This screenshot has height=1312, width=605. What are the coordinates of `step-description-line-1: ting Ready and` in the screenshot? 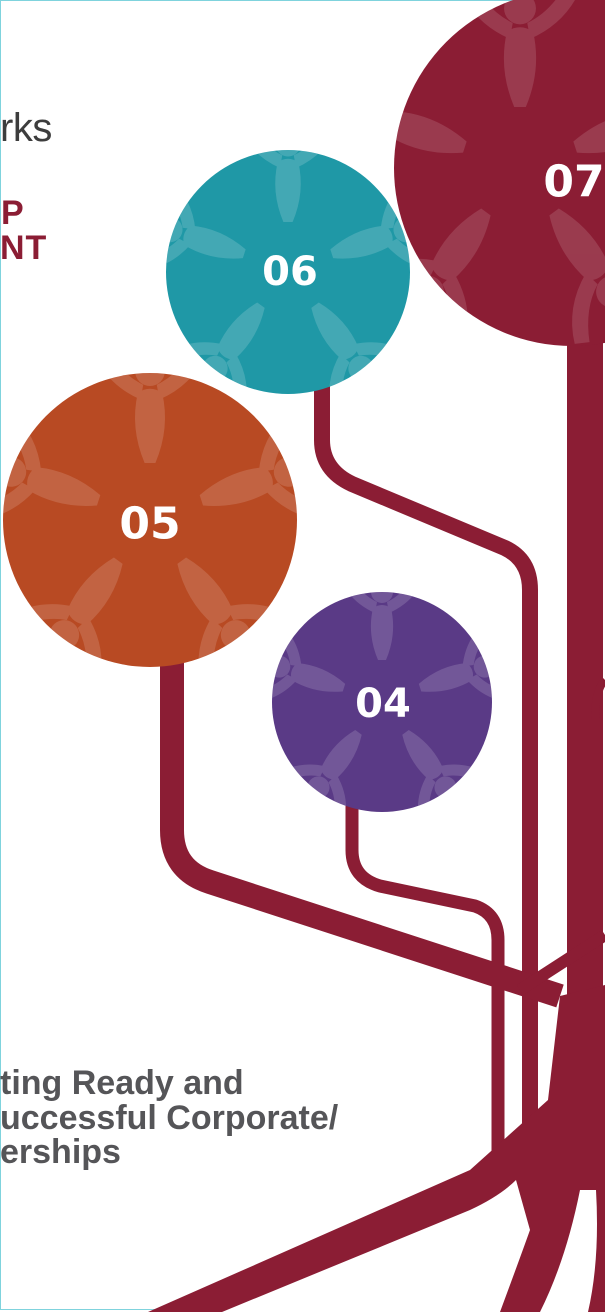 It's located at (122, 1083).